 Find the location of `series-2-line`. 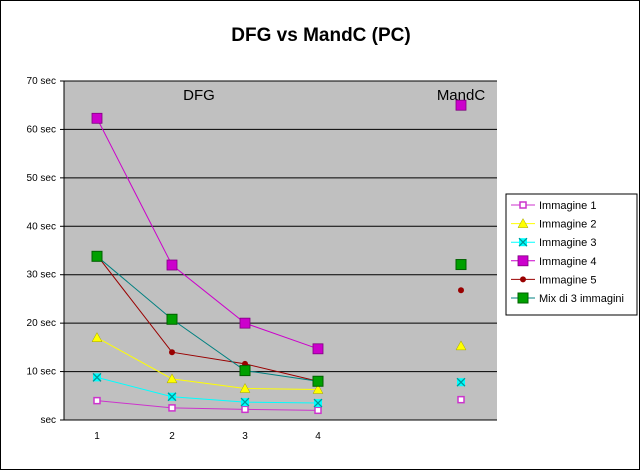

series-2-line is located at coordinates (207, 363).